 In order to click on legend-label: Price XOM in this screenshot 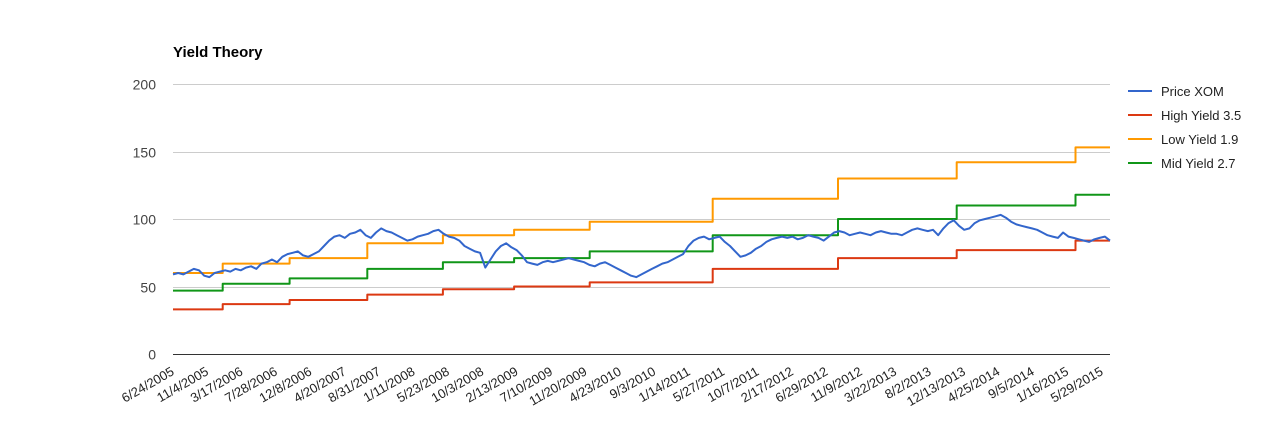, I will do `click(1192, 91)`.